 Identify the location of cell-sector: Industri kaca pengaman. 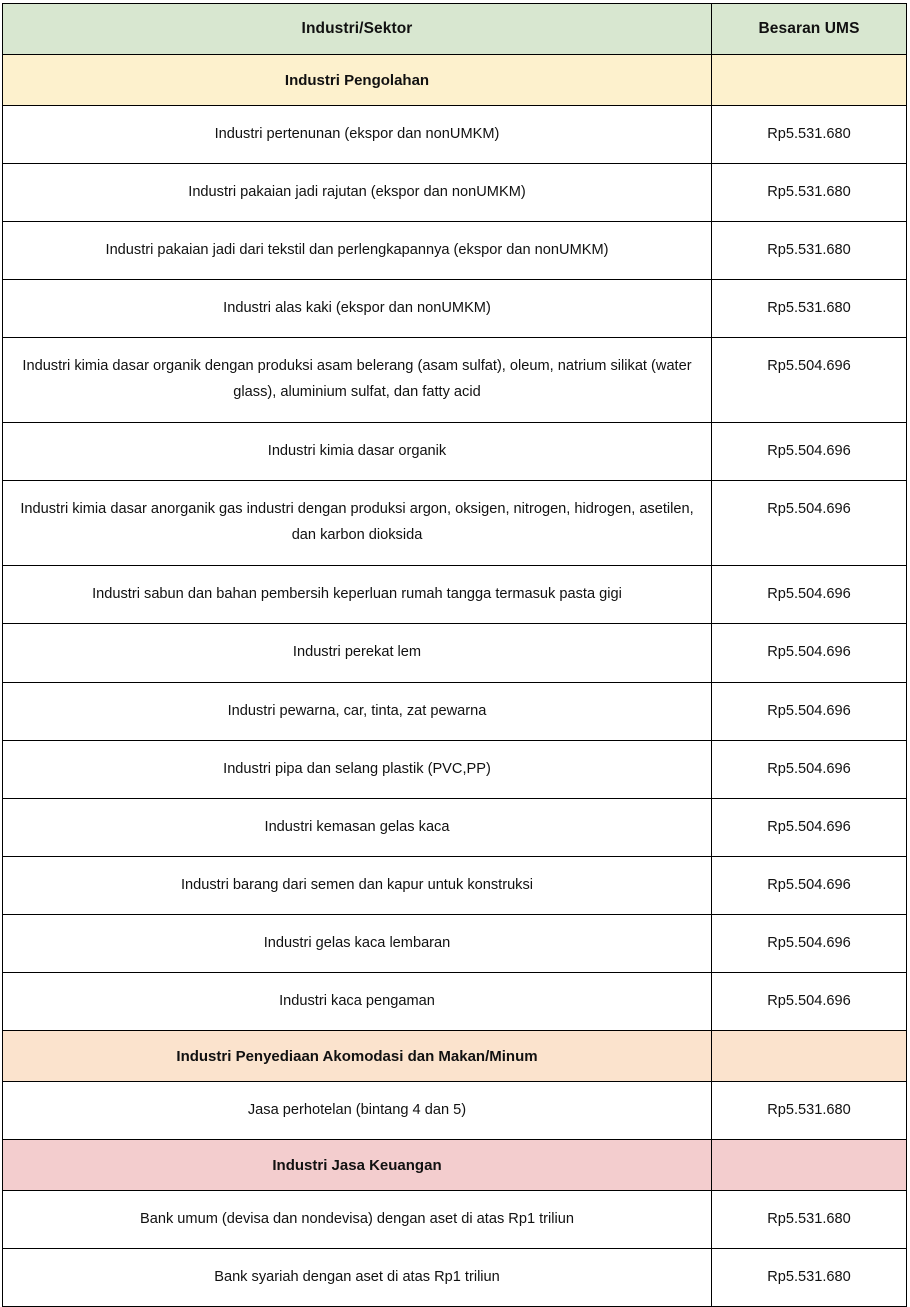
(357, 1001).